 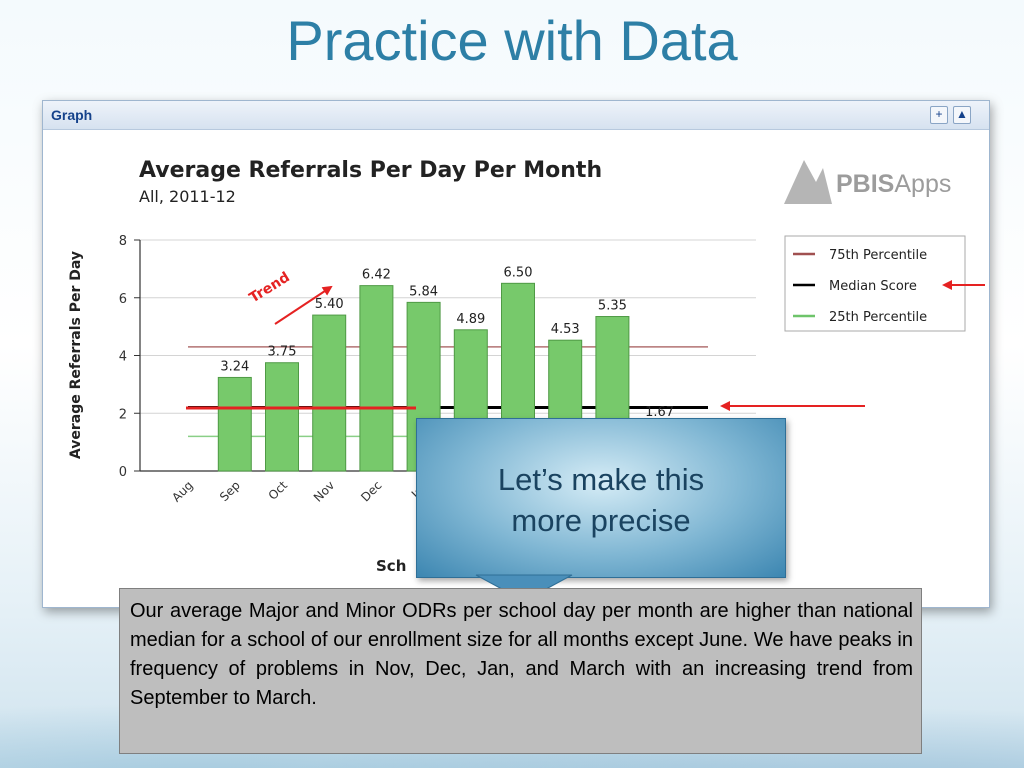 I want to click on x-tick-label: Nov, so click(x=324, y=491).